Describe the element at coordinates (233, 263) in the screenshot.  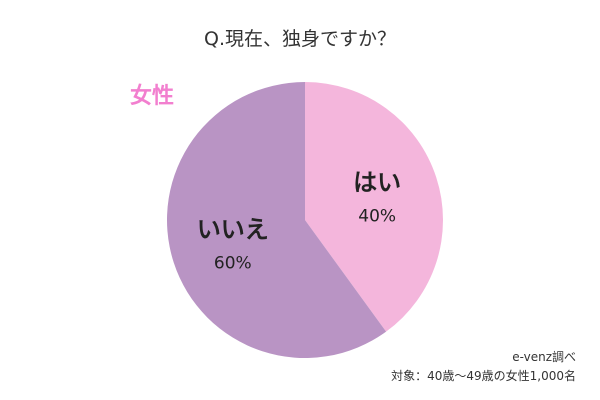
I see `slice-value-1: 60%` at that location.